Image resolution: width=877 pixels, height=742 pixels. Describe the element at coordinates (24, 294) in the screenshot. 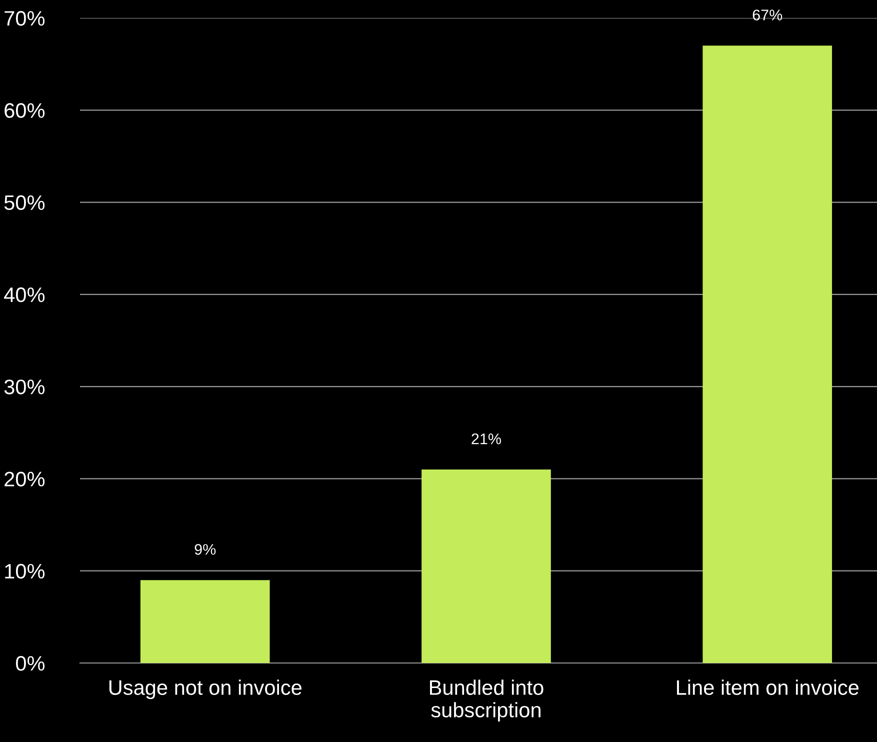

I see `y-tick-label: 40%` at that location.